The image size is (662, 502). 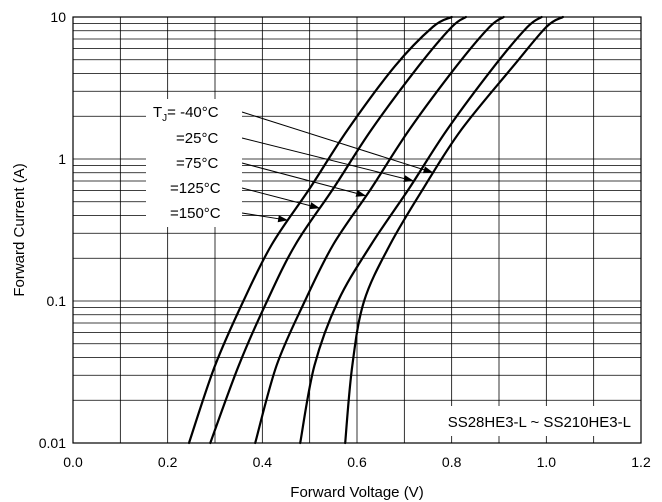 I want to click on x-tick-label: 1.2, so click(x=641, y=462).